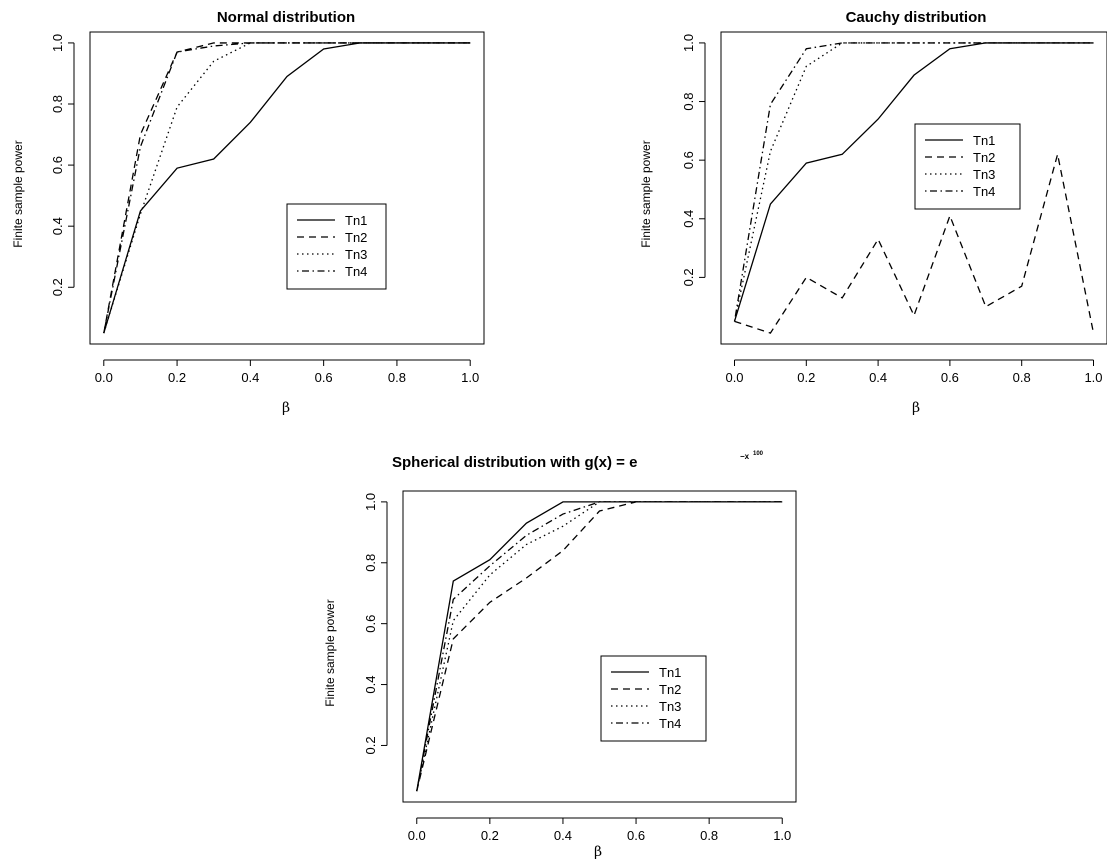  What do you see at coordinates (758, 454) in the screenshot?
I see `chart-title-exponent-power: 100` at bounding box center [758, 454].